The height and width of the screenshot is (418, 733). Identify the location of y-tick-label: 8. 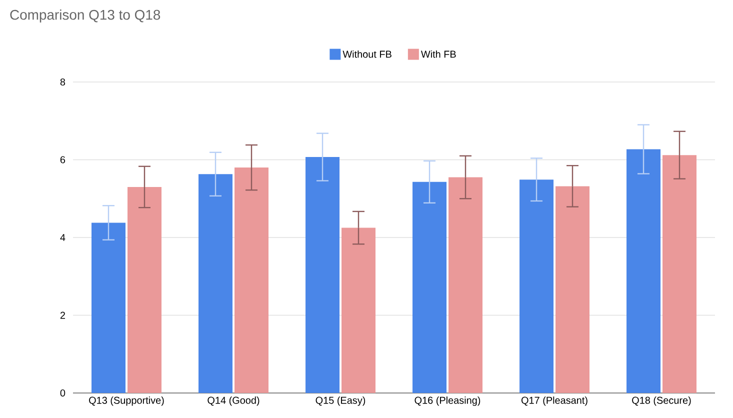
(63, 82).